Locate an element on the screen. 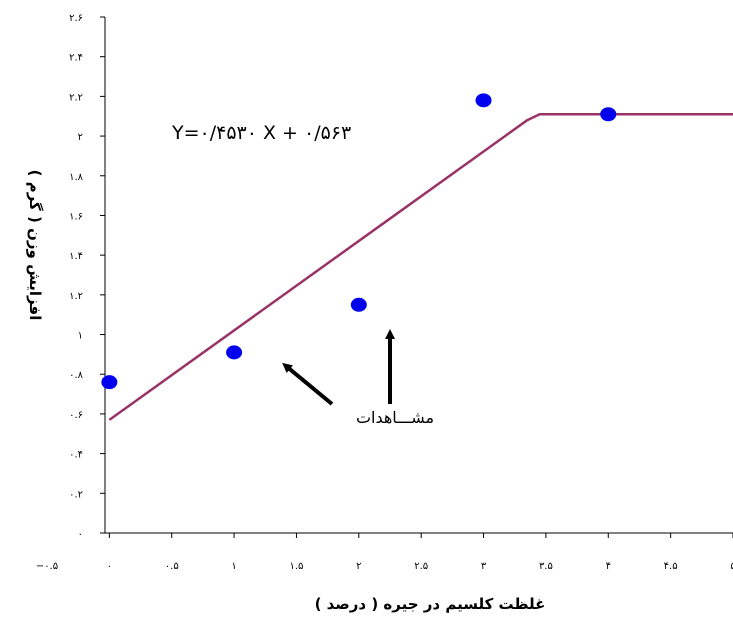 The height and width of the screenshot is (619, 733). x-tick-label: ۰ is located at coordinates (109, 566).